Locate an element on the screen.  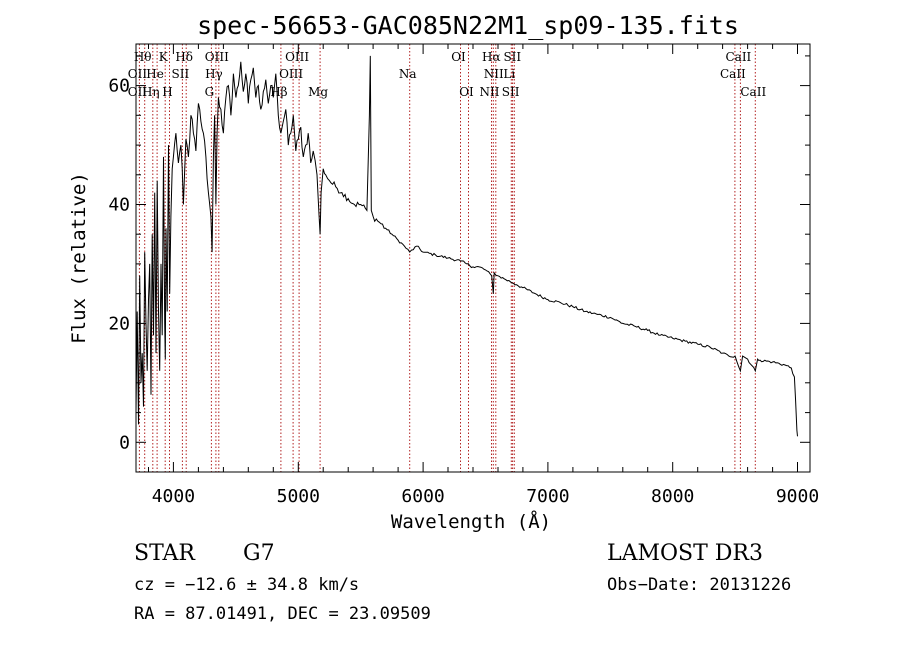
line-label-row1-8: CaII is located at coordinates (738, 57).